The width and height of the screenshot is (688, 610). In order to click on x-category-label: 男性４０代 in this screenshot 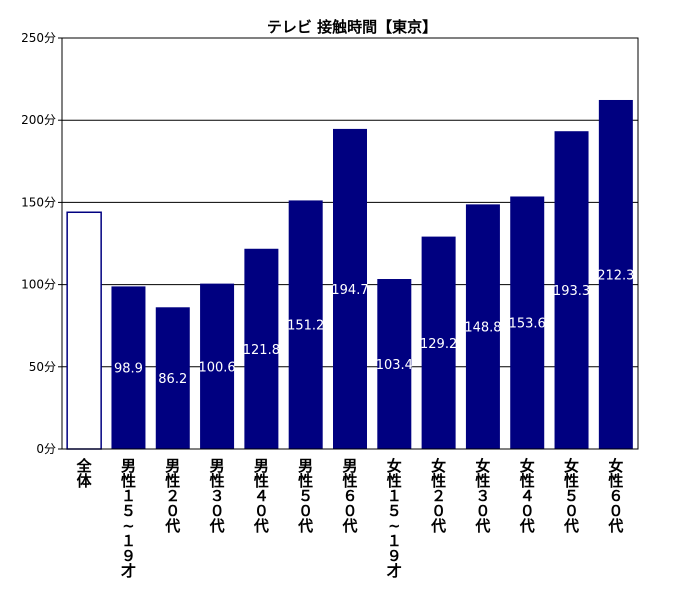, I will do `click(261, 496)`.